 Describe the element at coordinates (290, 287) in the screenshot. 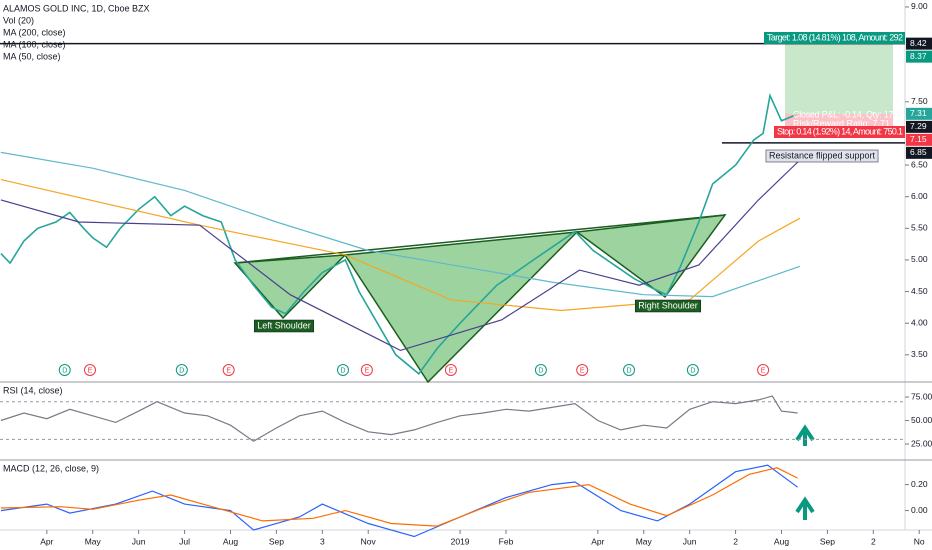

I see `pattern-left-shoulder` at that location.